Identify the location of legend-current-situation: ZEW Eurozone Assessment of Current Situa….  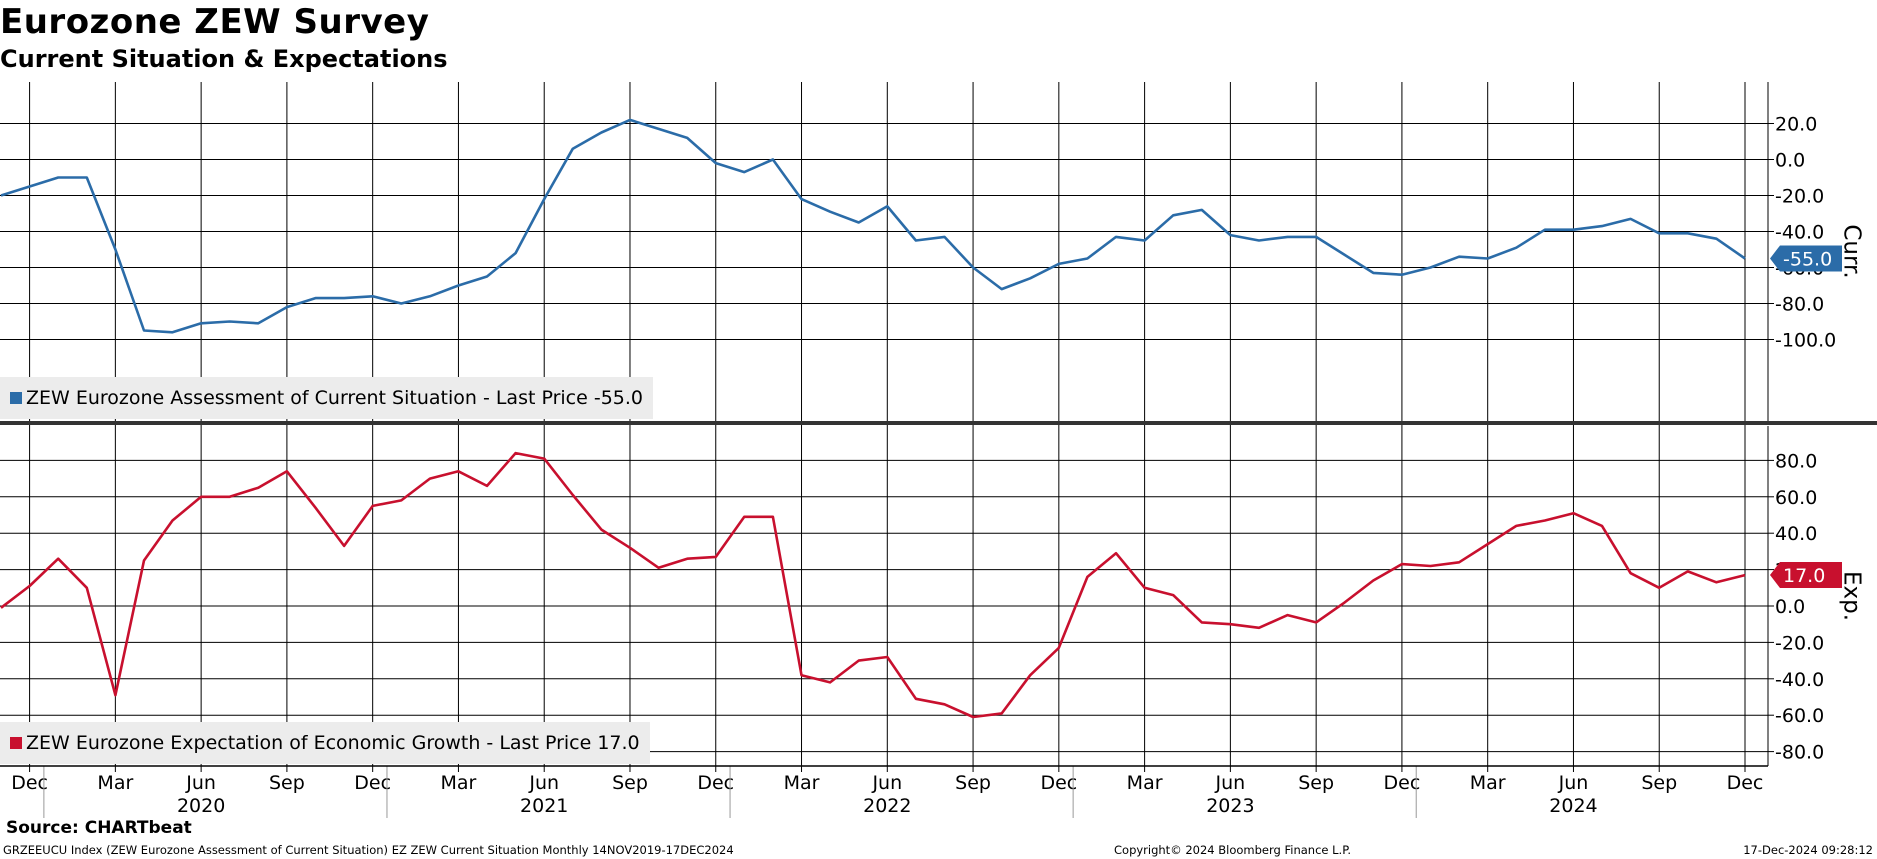
(327, 398).